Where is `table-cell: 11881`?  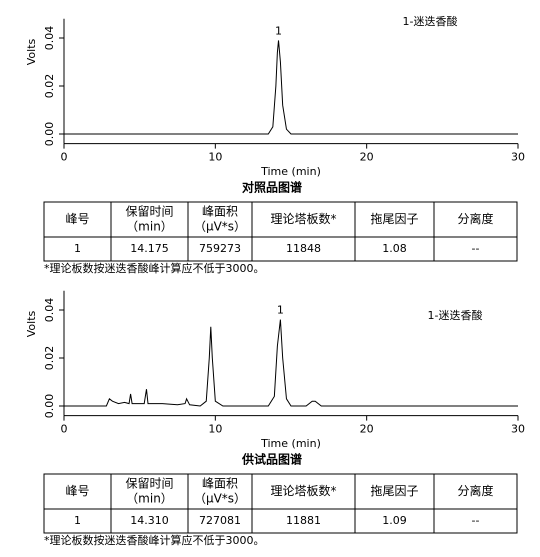 table-cell: 11881 is located at coordinates (303, 520).